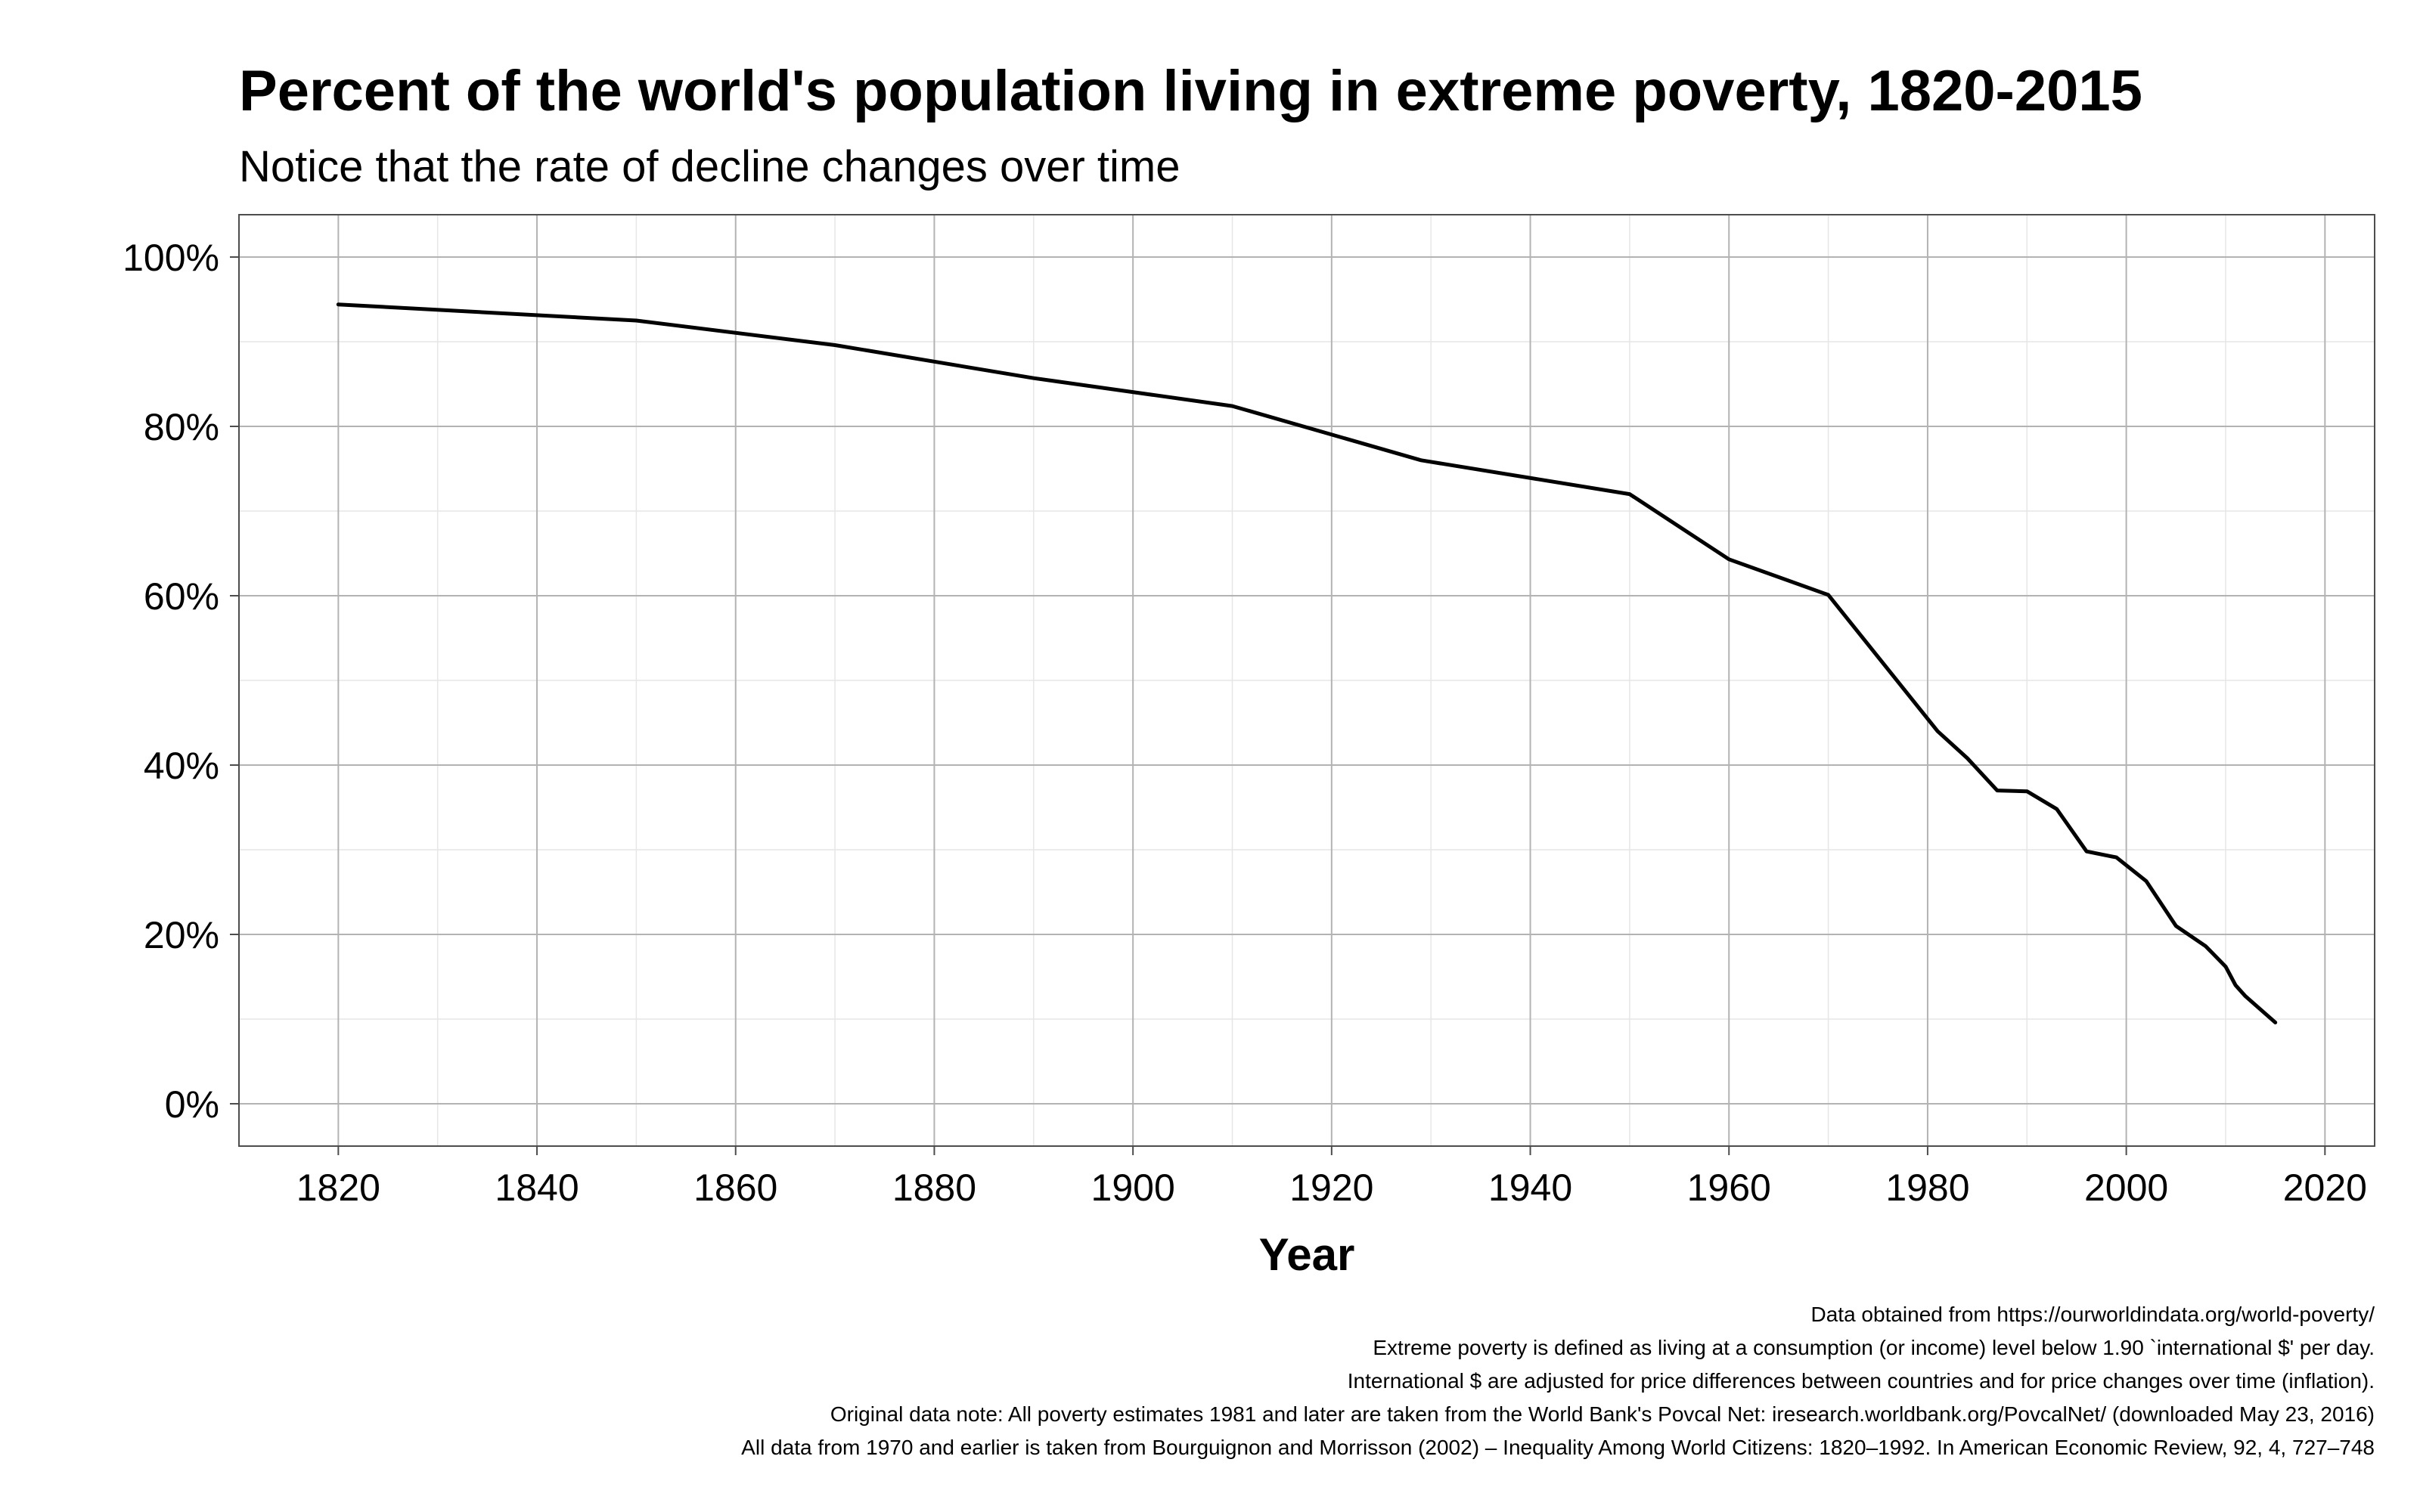  I want to click on y-axis: 0% 20% 40% 60% 80% 100%, so click(181, 681).